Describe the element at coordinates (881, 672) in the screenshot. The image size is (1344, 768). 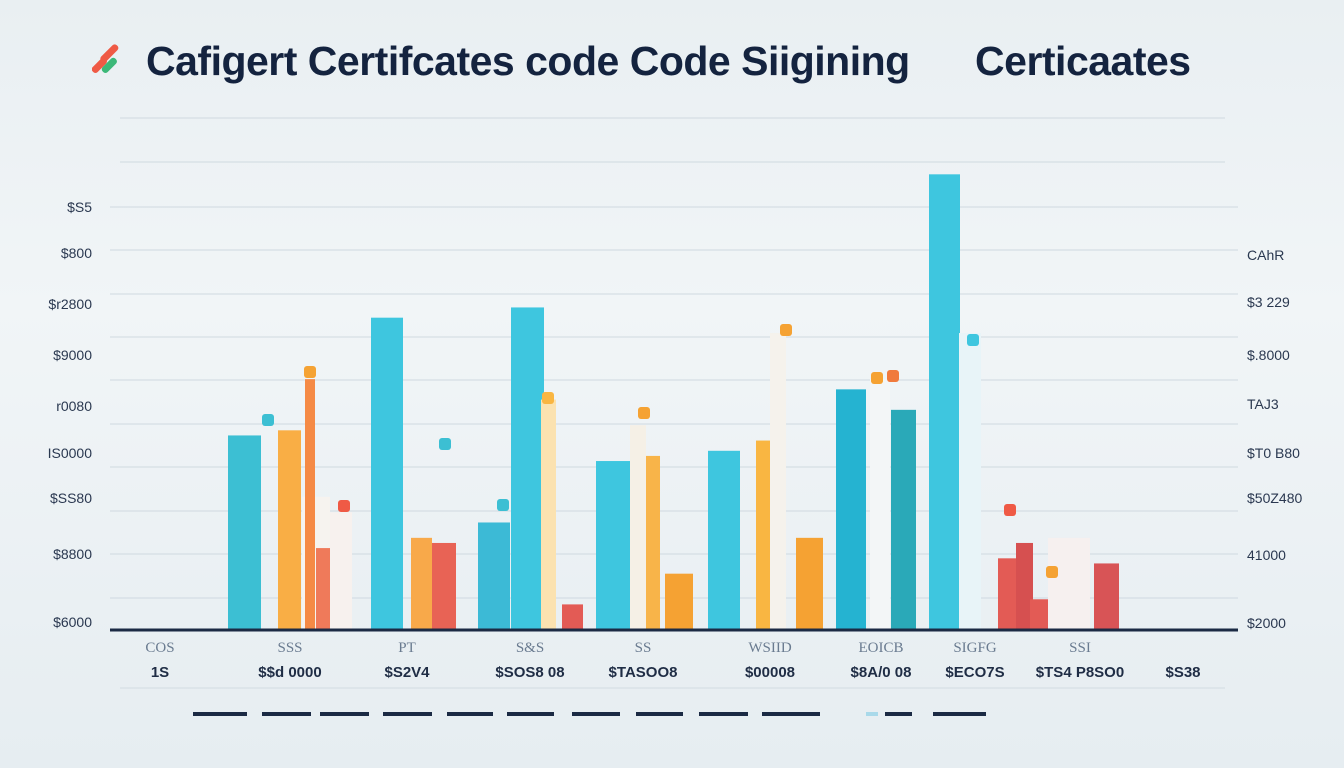
I see `category-label-bottom: $8A/0 08` at that location.